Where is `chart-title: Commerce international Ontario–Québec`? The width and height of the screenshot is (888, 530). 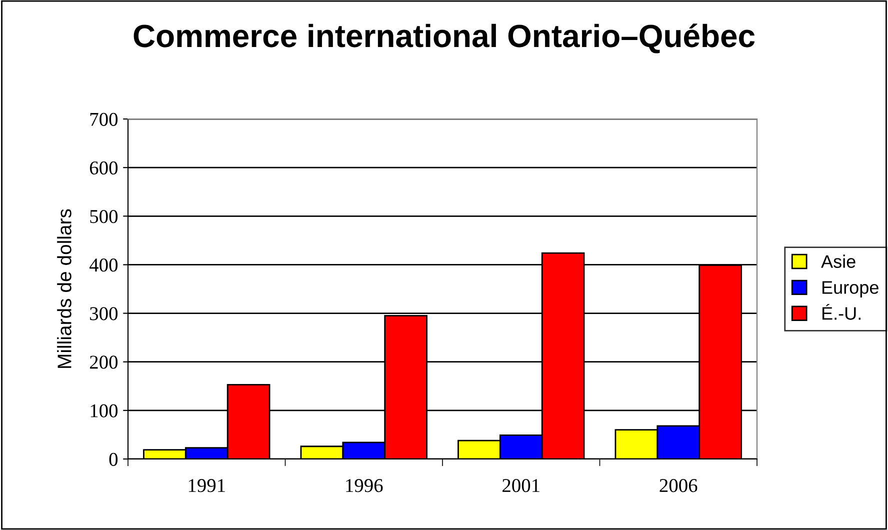 chart-title: Commerce international Ontario–Québec is located at coordinates (444, 39).